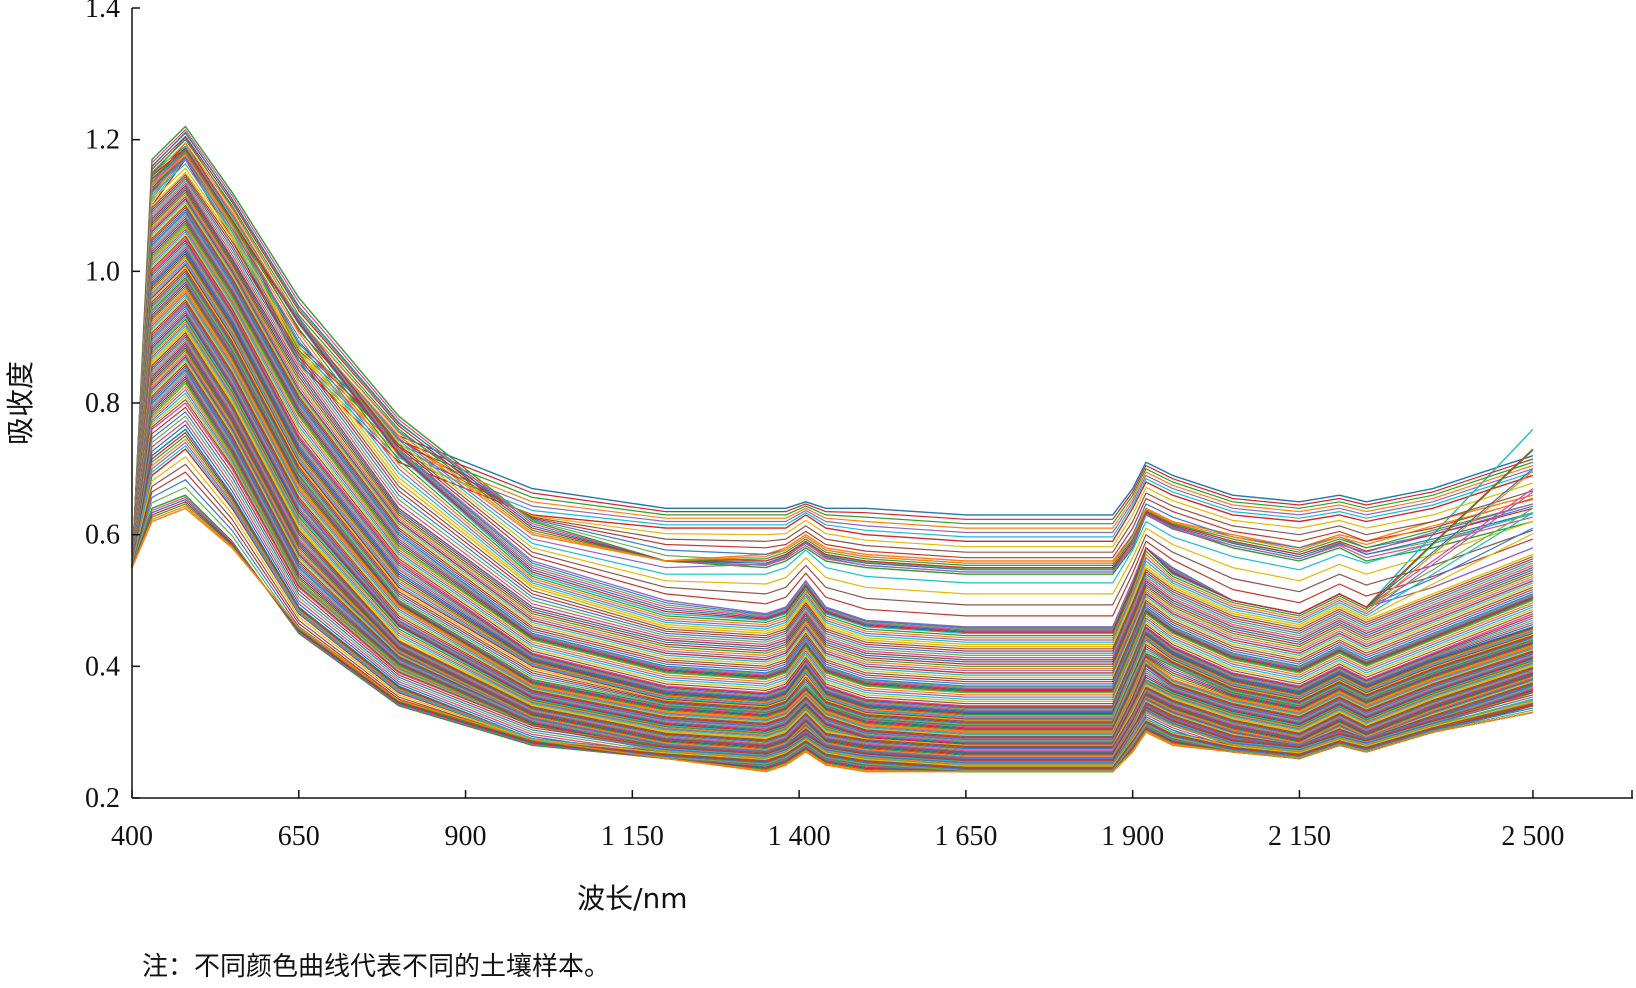  I want to click on x-tick-label: 650, so click(299, 836).